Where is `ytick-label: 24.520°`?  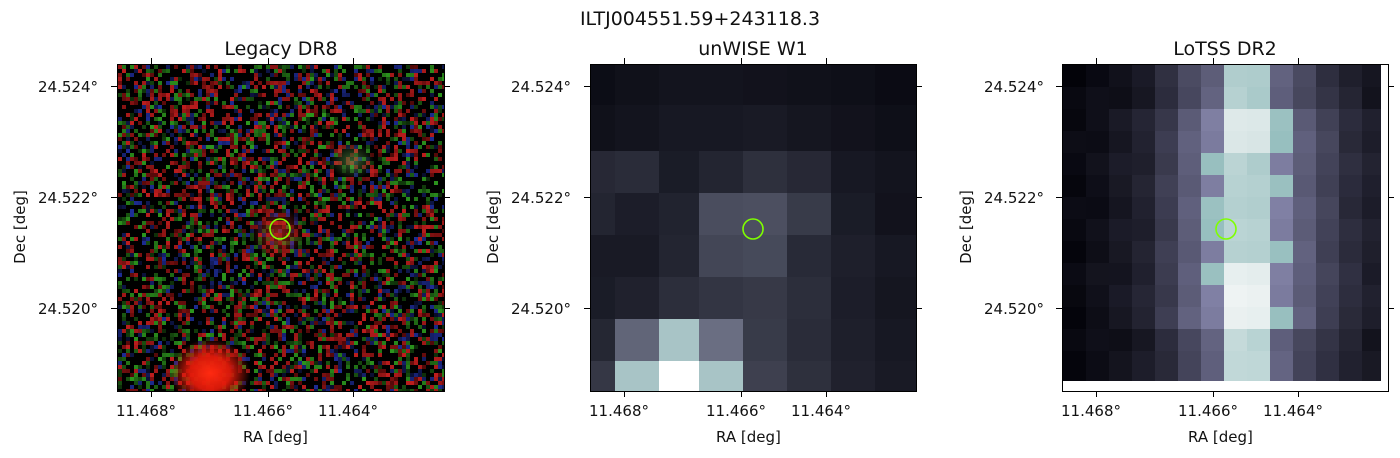 ytick-label: 24.520° is located at coordinates (68, 309).